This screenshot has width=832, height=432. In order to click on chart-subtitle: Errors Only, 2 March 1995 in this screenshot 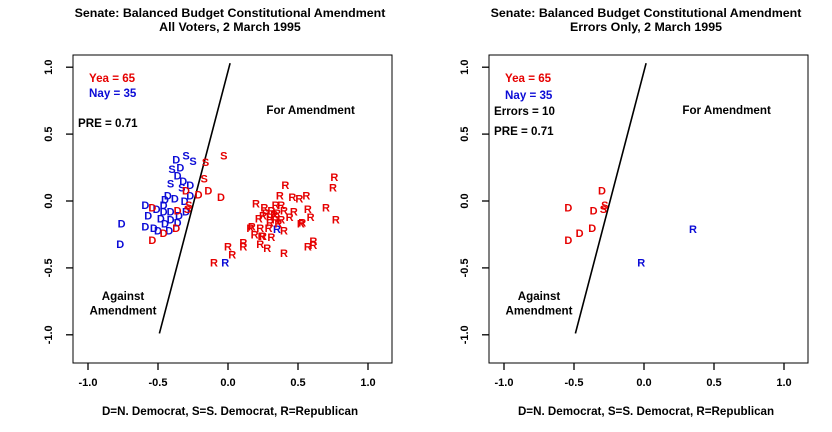, I will do `click(646, 27)`.